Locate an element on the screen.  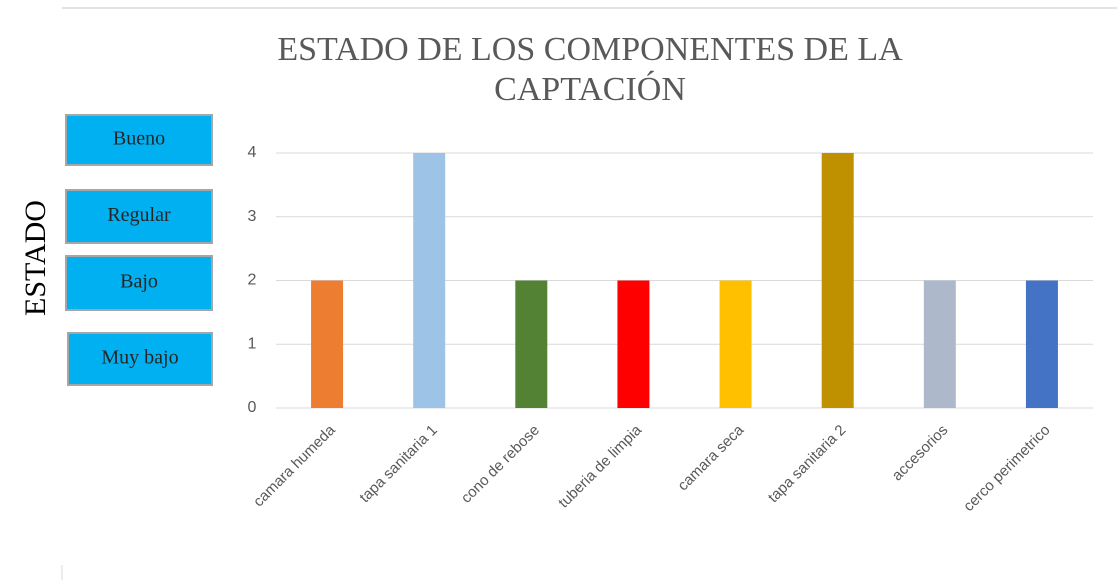
x-tick-label: accesorios is located at coordinates (920, 453).